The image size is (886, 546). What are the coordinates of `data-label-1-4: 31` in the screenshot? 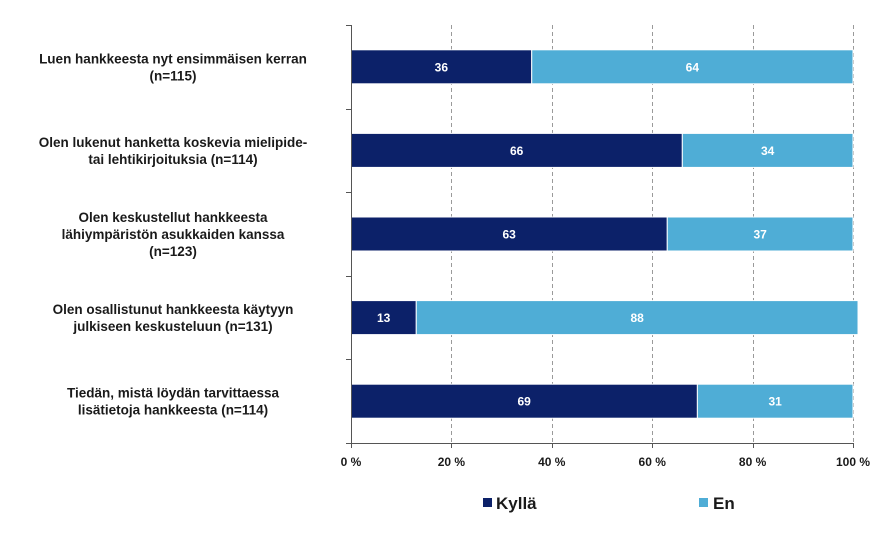 It's located at (776, 402).